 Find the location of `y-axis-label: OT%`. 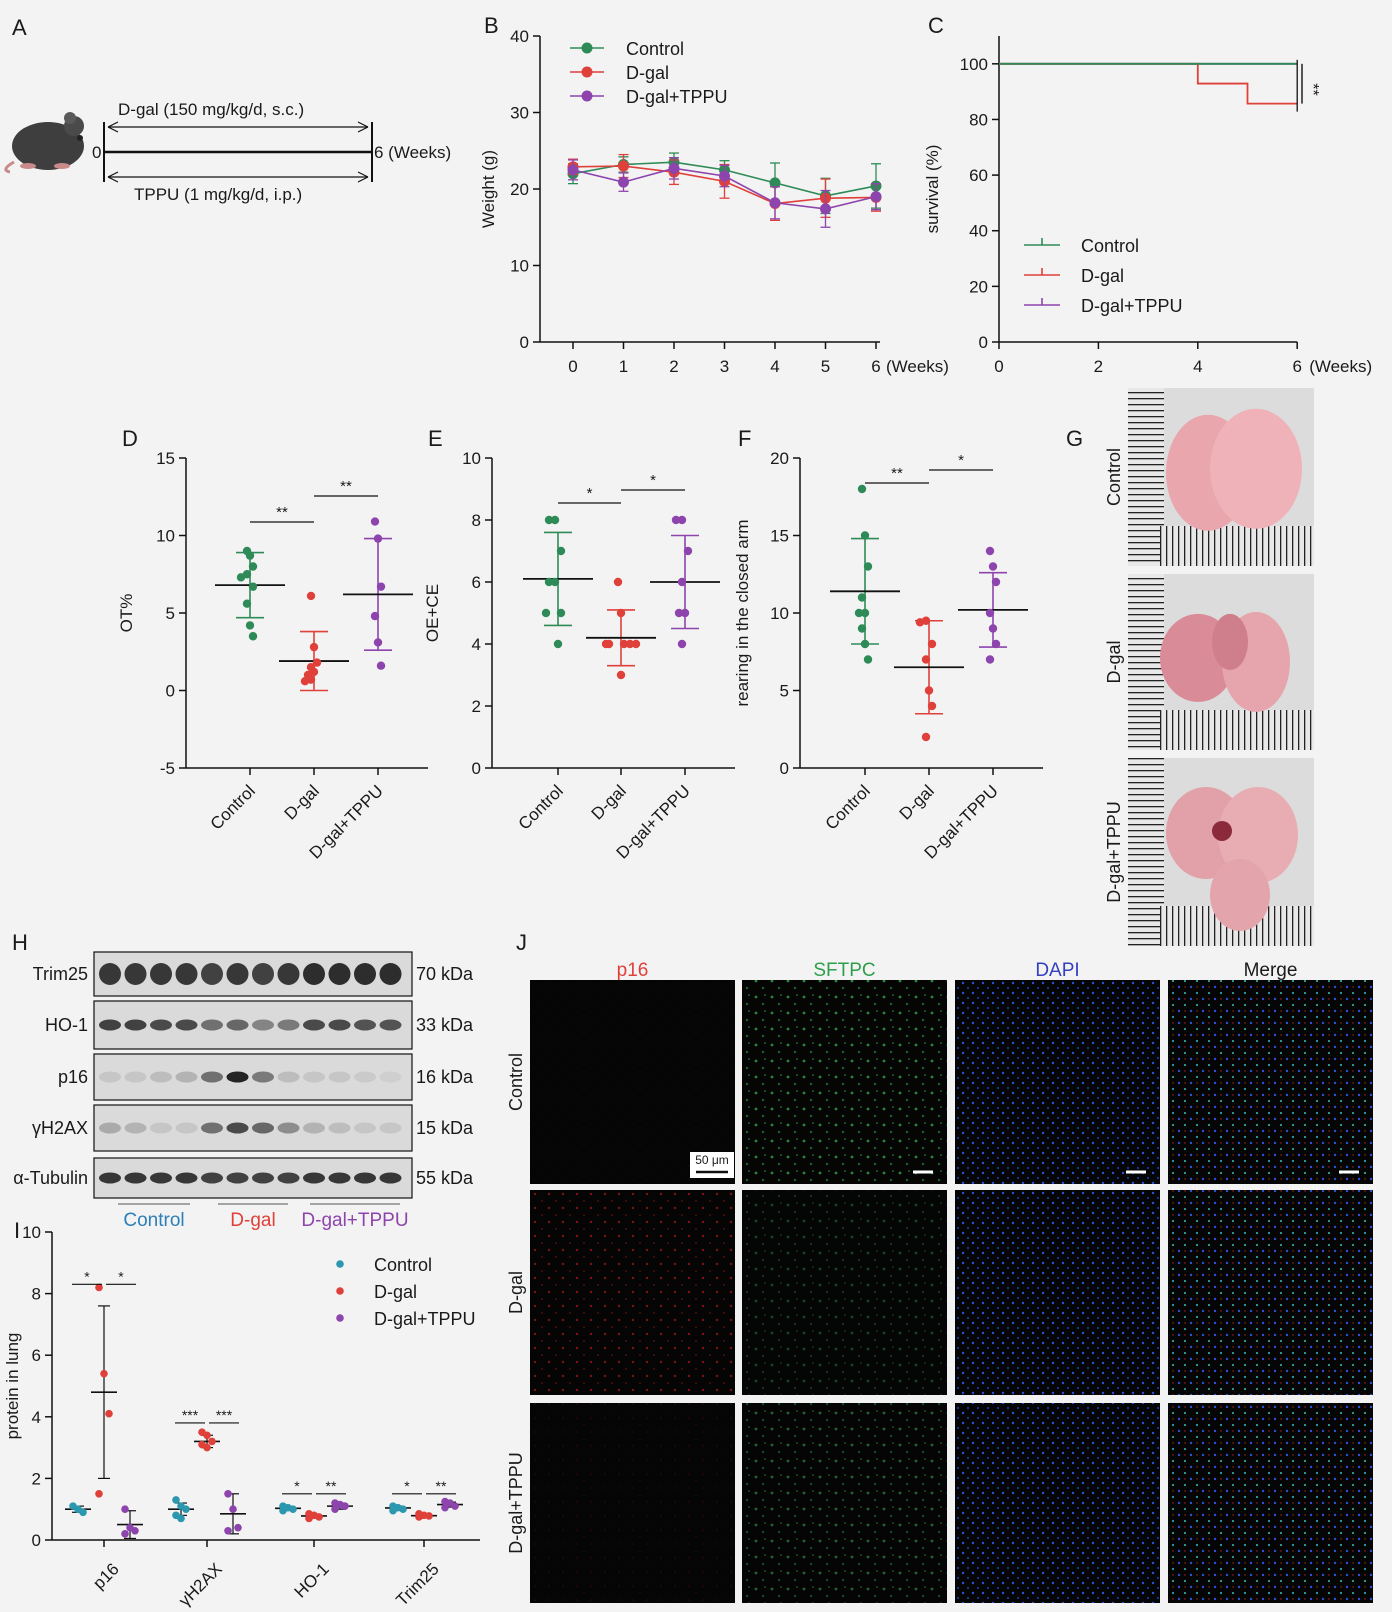

y-axis-label: OT% is located at coordinates (126, 613).